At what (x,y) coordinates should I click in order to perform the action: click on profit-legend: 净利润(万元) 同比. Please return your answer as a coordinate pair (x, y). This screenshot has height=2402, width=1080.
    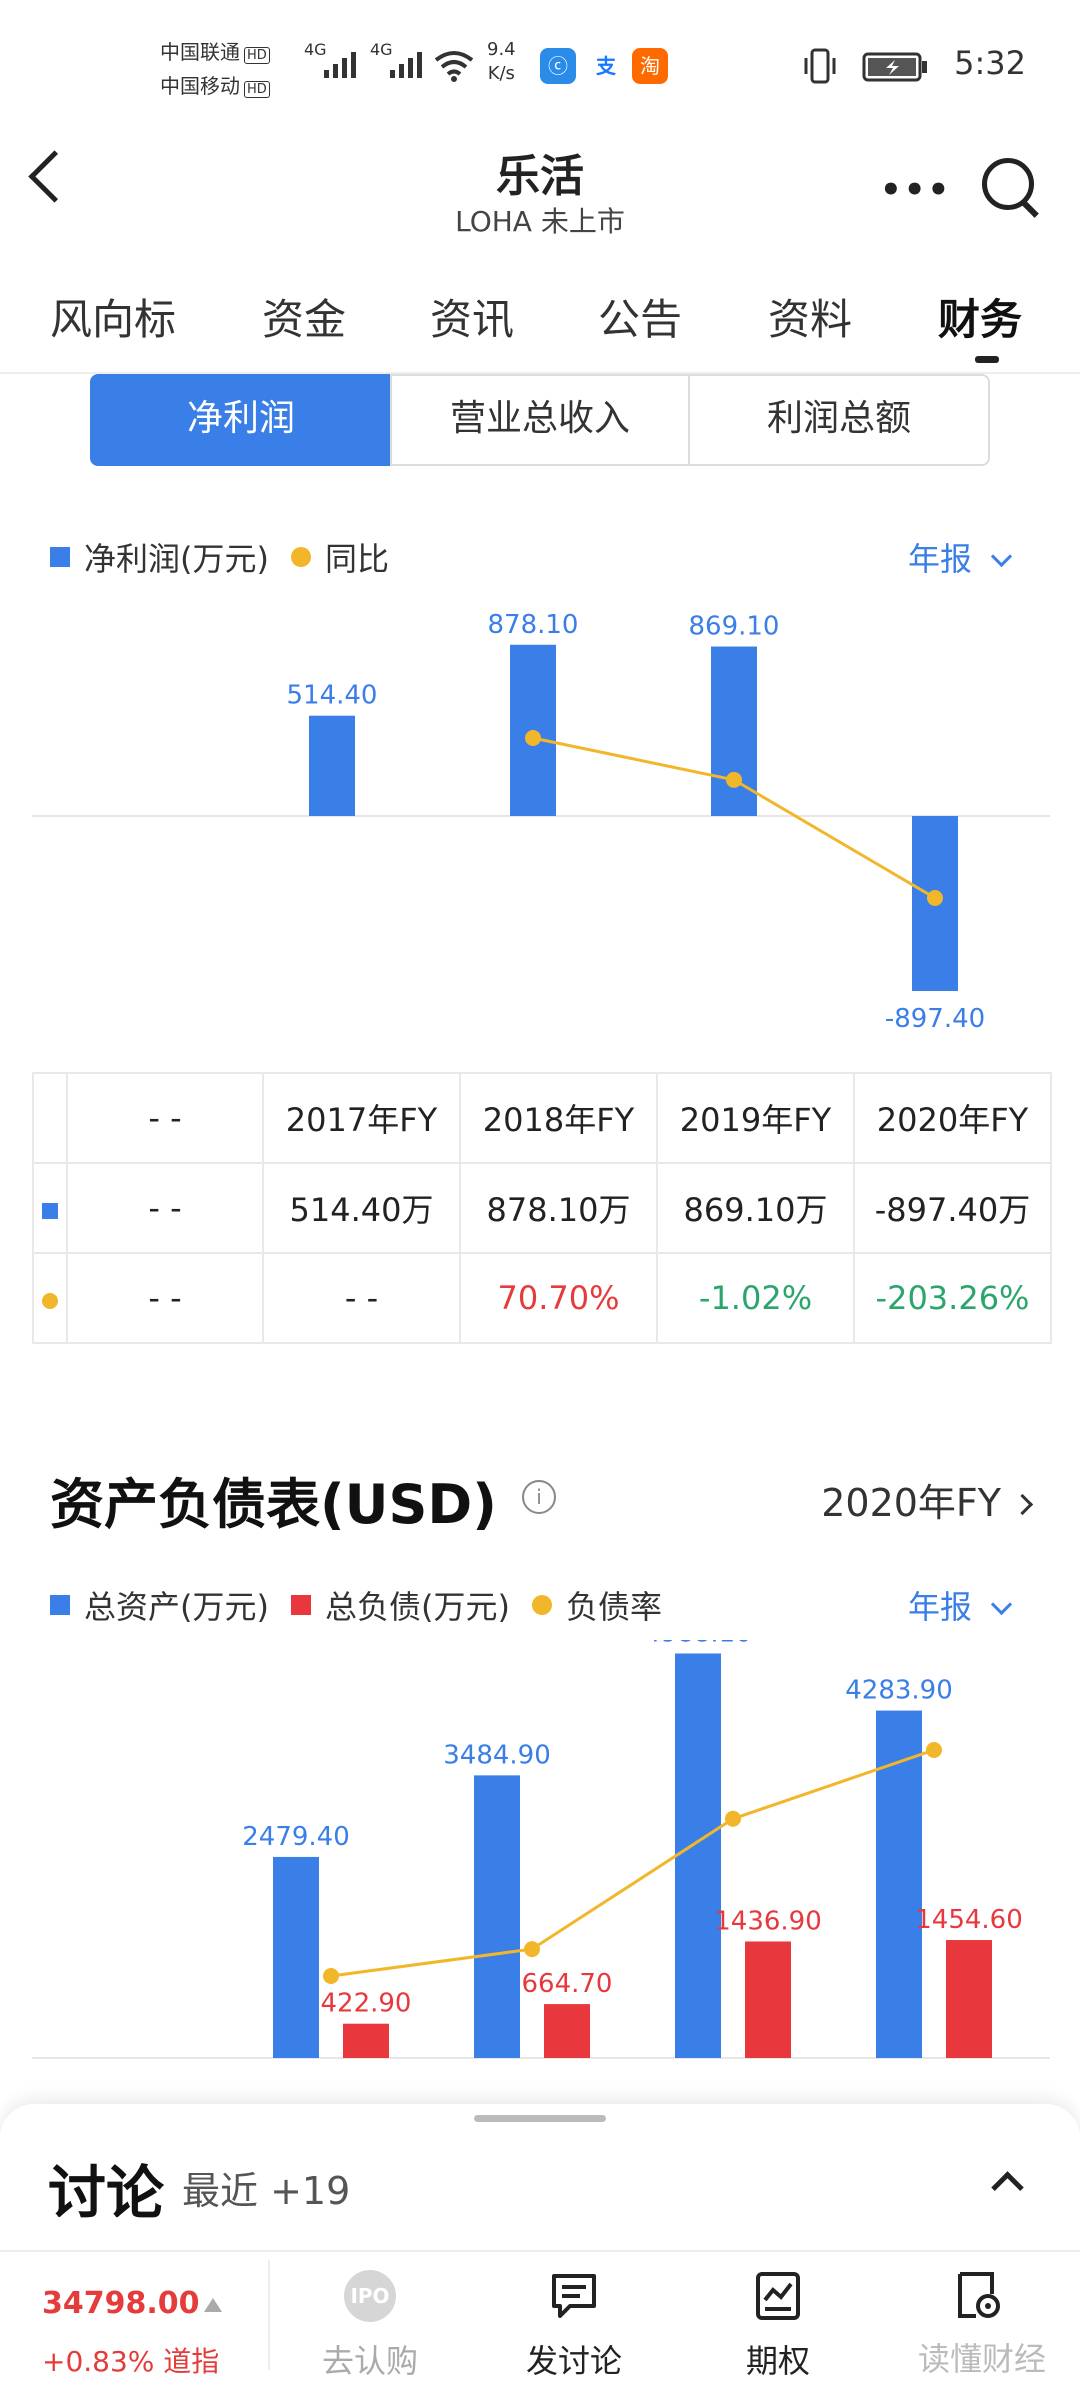
    Looking at the image, I should click on (219, 557).